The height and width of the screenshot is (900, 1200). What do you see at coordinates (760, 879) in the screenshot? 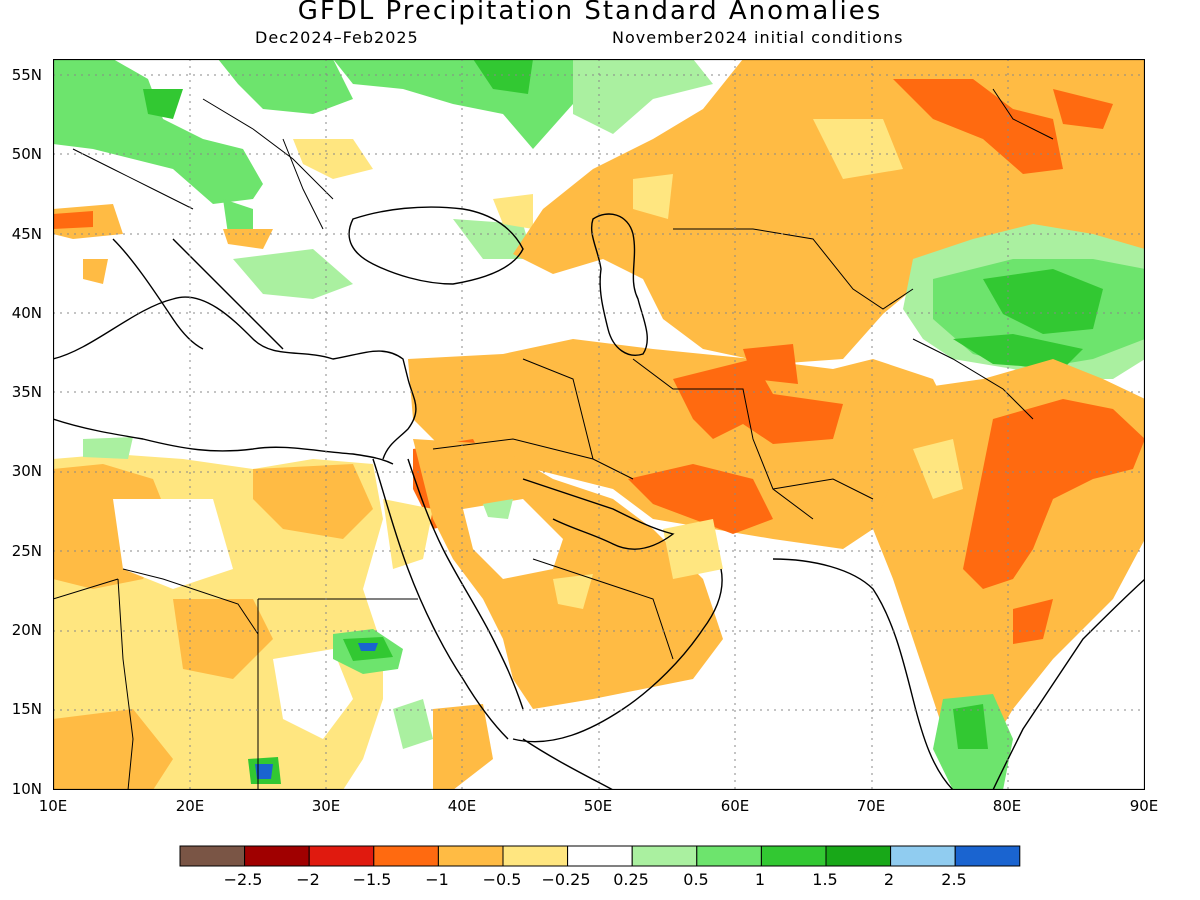
I see `colorbar-label: 1` at bounding box center [760, 879].